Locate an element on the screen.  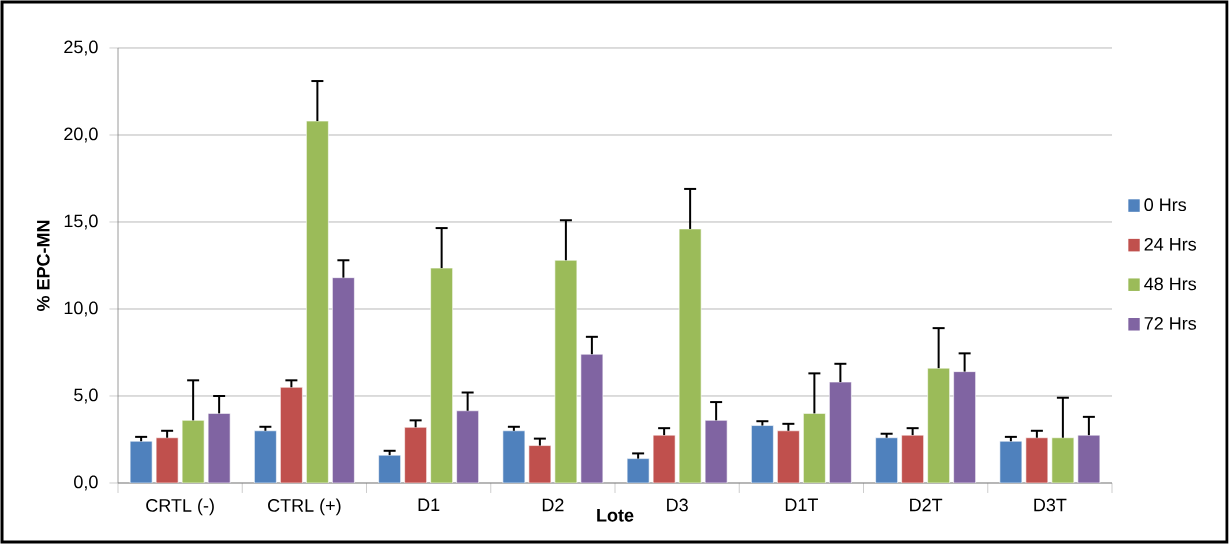
x-tick-label: D2T is located at coordinates (926, 505).